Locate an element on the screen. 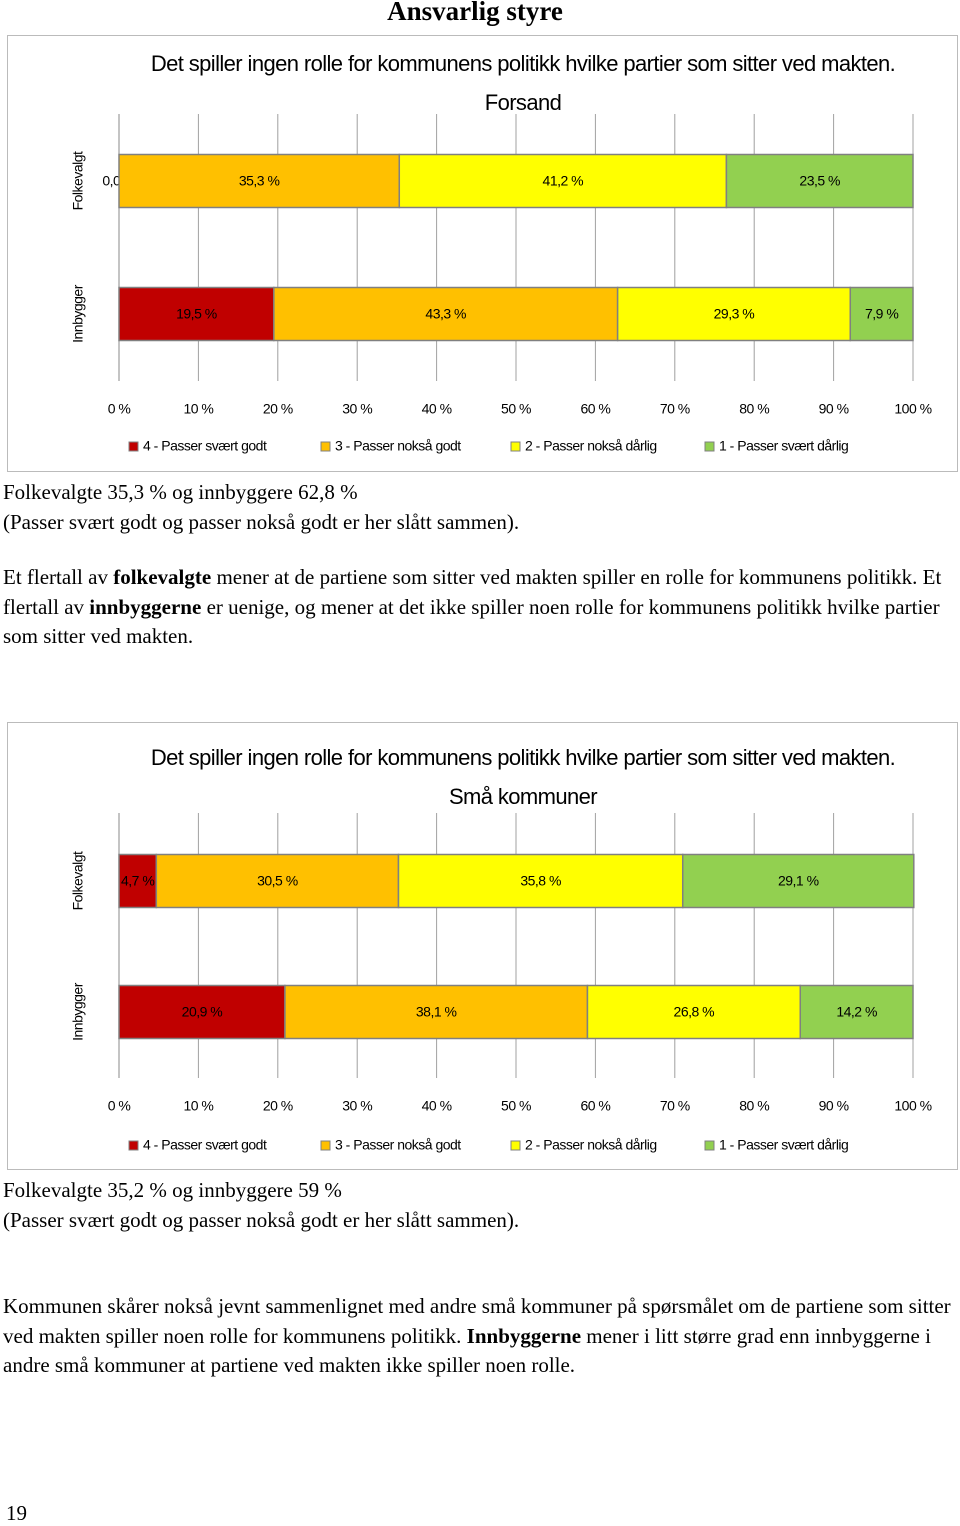  data-label: 19,5 % is located at coordinates (196, 314).